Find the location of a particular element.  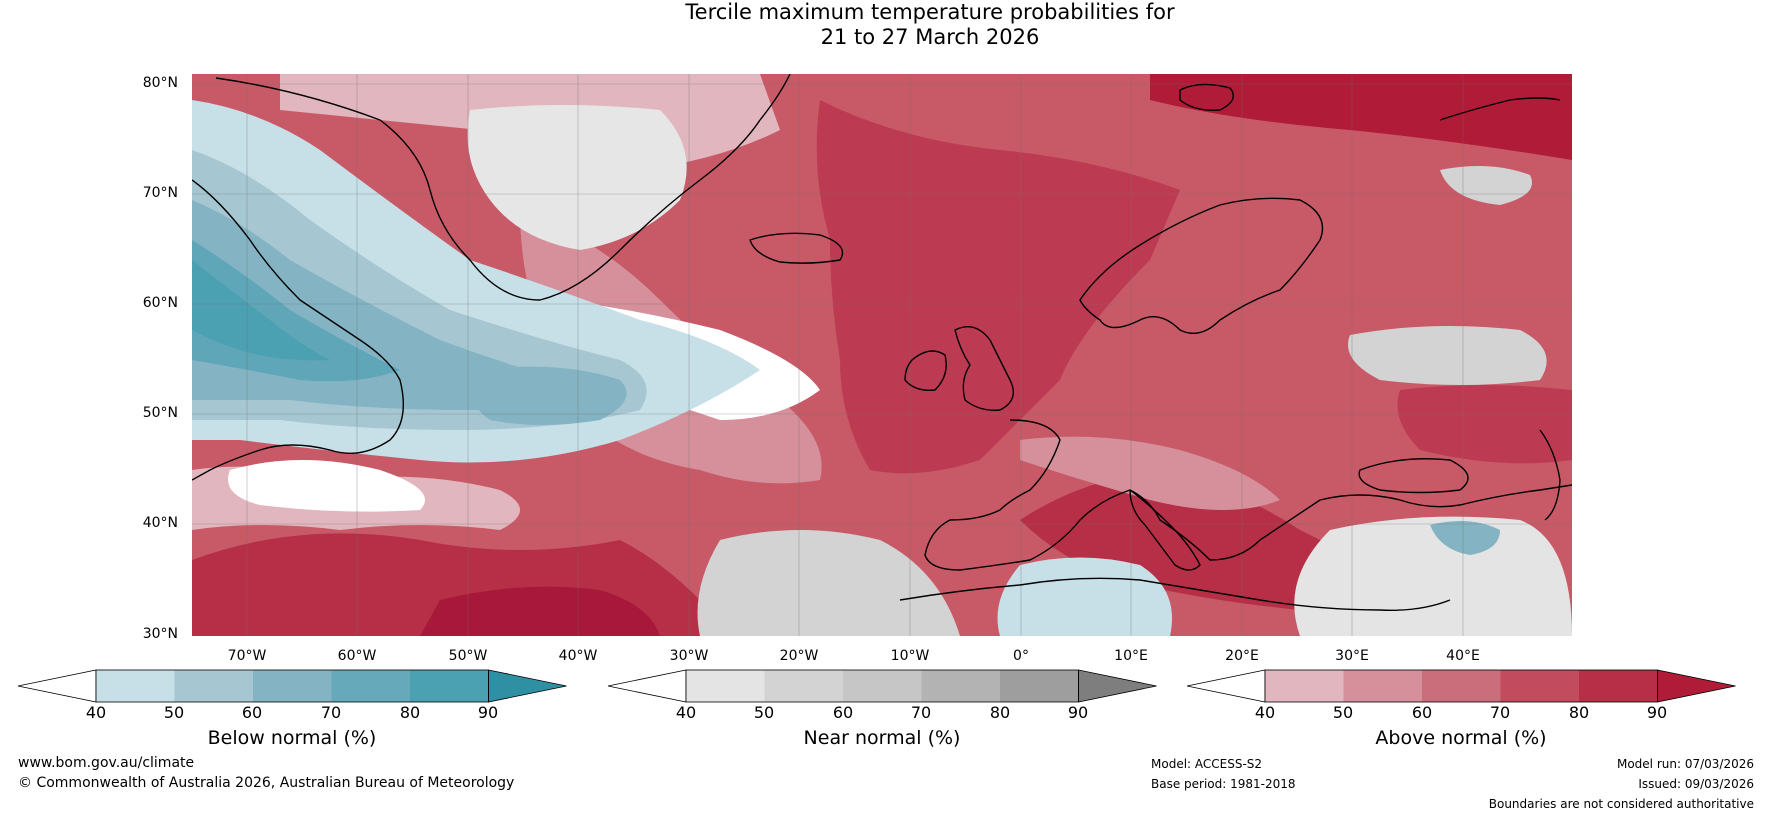

legend-near-label: Near normal (%) is located at coordinates (882, 738).